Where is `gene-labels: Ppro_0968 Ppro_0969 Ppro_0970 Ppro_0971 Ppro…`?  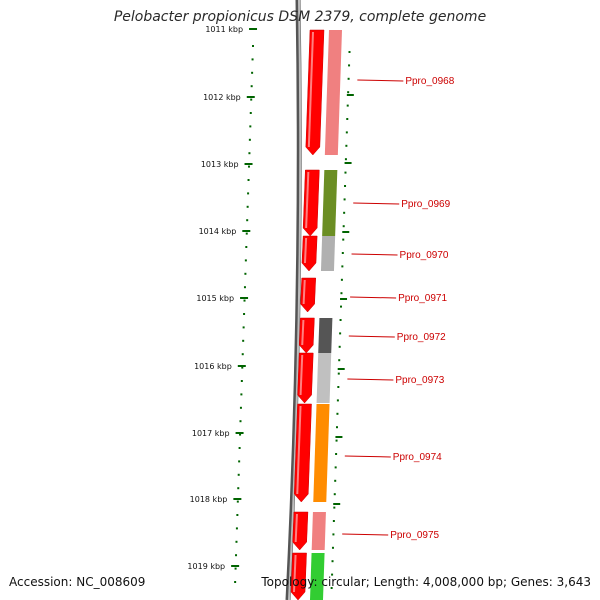
gene-labels: Ppro_0968 Ppro_0969 Ppro_0970 Ppro_0971 Ppro… is located at coordinates (398, 308).